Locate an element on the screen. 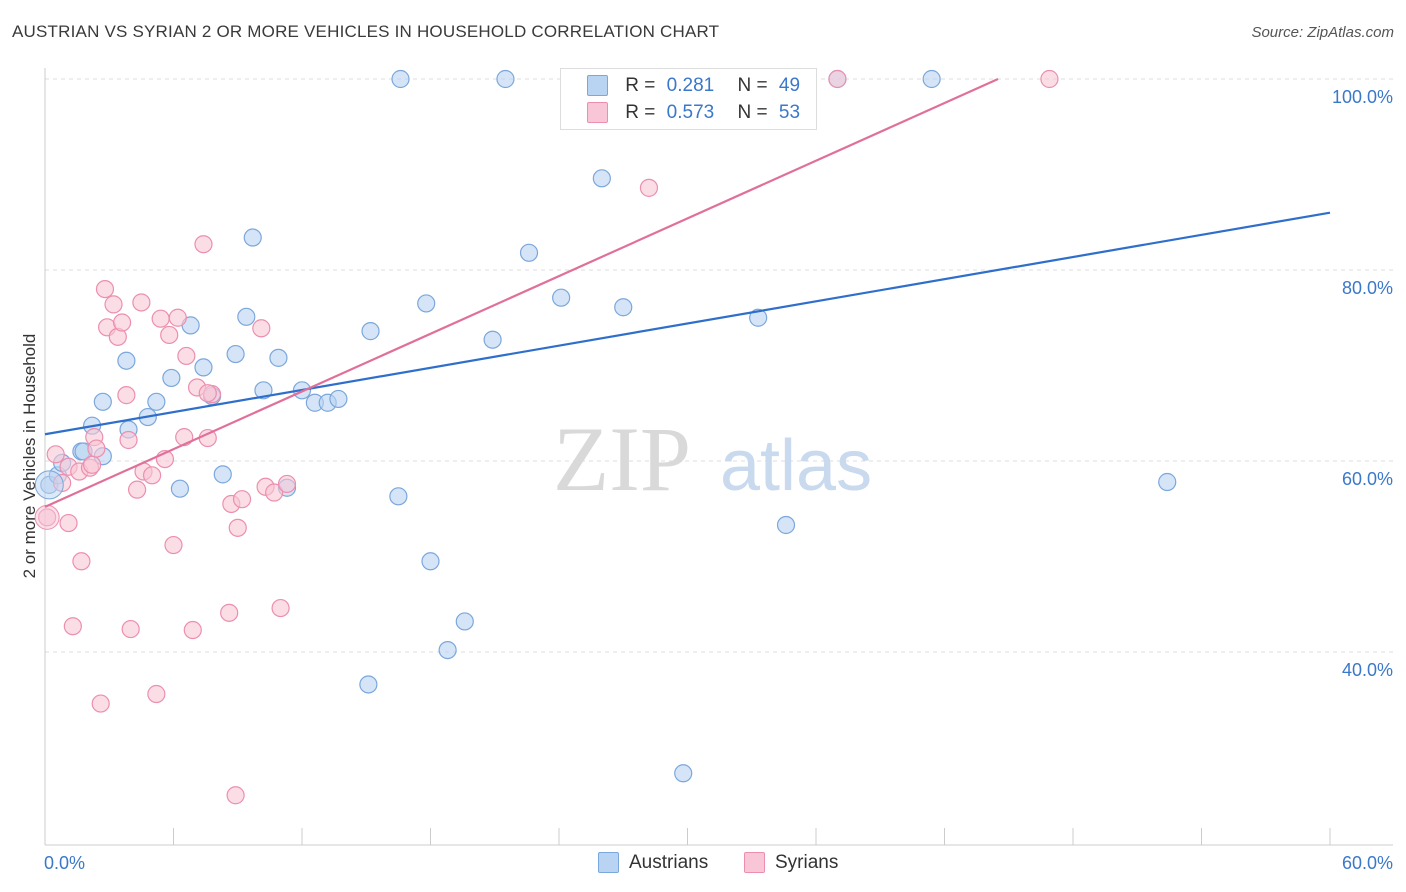 The width and height of the screenshot is (1406, 892). bottom-legend-syrians: Syrians is located at coordinates (791, 864).